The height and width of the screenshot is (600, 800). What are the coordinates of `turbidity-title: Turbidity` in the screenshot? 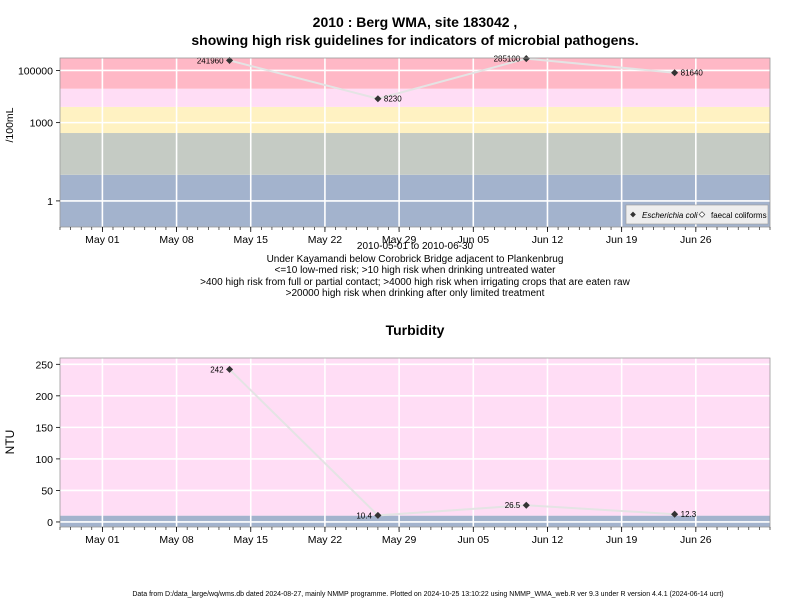 It's located at (415, 330).